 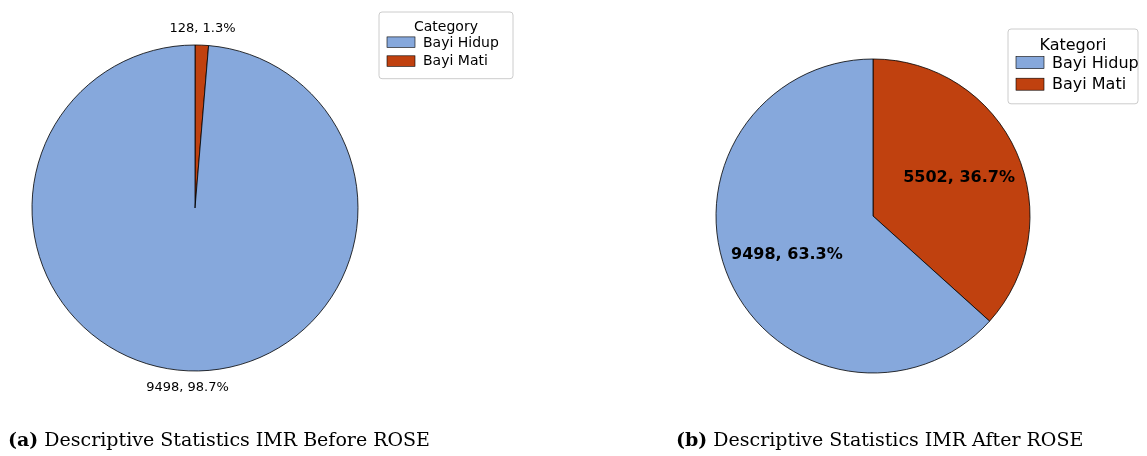 What do you see at coordinates (187, 386) in the screenshot?
I see `data-label: 9498, 98.7%` at bounding box center [187, 386].